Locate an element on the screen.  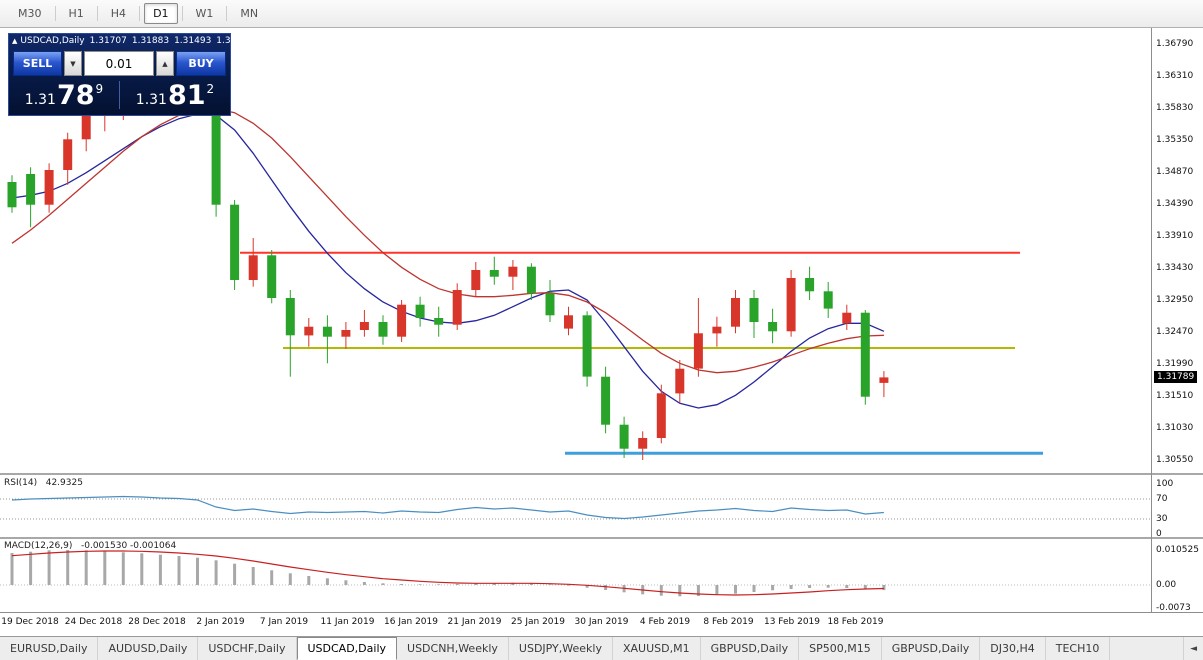
chart-tab-tech10: TECH10 is located at coordinates (1078, 648).